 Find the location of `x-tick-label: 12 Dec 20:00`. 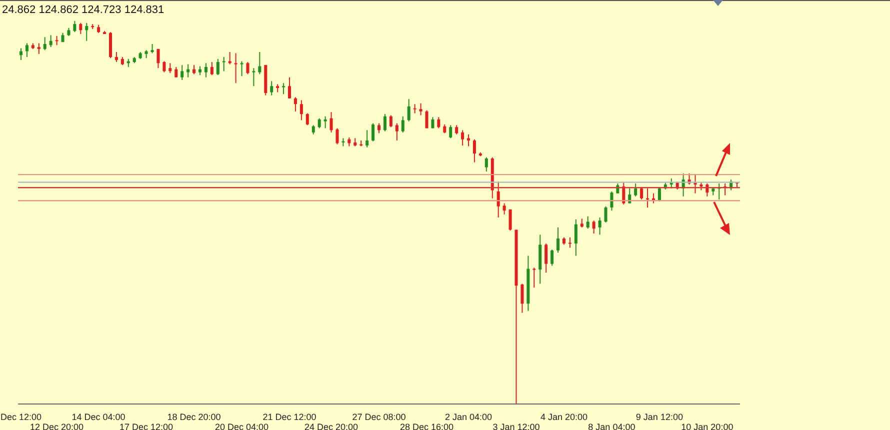

x-tick-label: 12 Dec 20:00 is located at coordinates (57, 426).